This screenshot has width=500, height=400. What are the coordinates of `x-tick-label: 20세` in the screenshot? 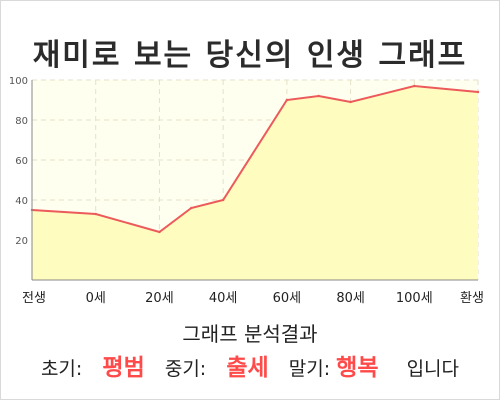 It's located at (159, 298).